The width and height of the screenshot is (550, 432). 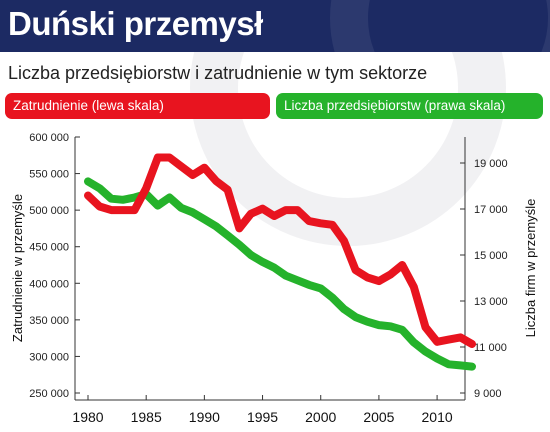 I want to click on x-tick-label: 2000, so click(x=320, y=417).